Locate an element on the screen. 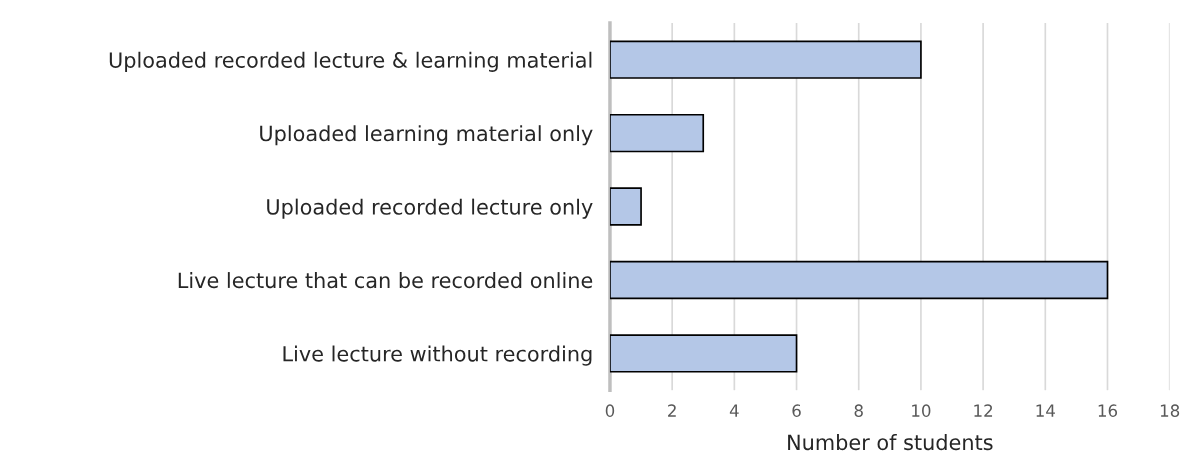 This screenshot has height=459, width=1196. y-tick-label: Live lecture without recording is located at coordinates (437, 355).